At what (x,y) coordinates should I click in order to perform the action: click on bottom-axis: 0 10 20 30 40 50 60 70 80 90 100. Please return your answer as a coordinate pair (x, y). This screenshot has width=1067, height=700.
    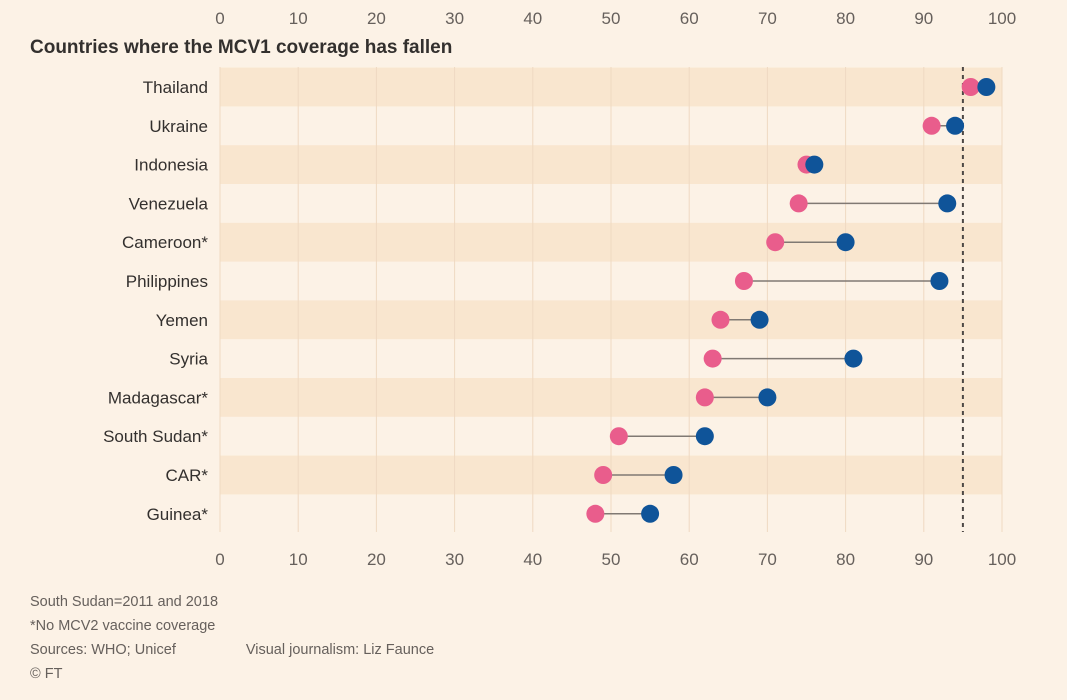
    Looking at the image, I should click on (615, 559).